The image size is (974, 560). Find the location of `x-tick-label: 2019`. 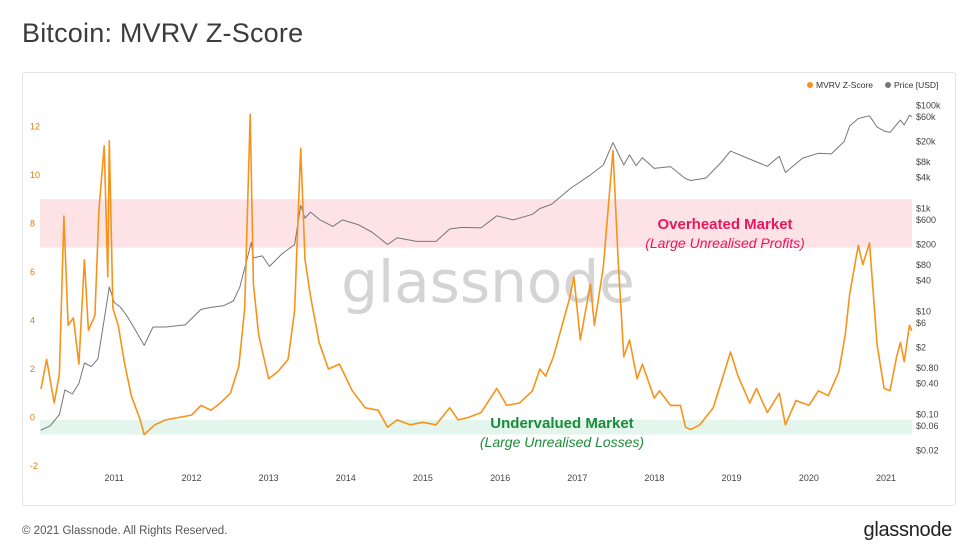

x-tick-label: 2019 is located at coordinates (732, 478).